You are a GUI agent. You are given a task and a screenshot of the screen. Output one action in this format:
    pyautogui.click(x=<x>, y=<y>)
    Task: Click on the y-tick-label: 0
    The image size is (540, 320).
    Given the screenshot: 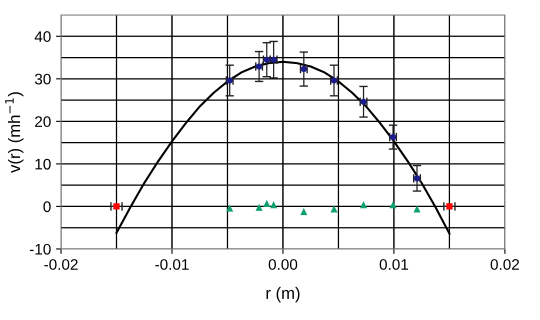 What is the action you would take?
    pyautogui.click(x=47, y=206)
    